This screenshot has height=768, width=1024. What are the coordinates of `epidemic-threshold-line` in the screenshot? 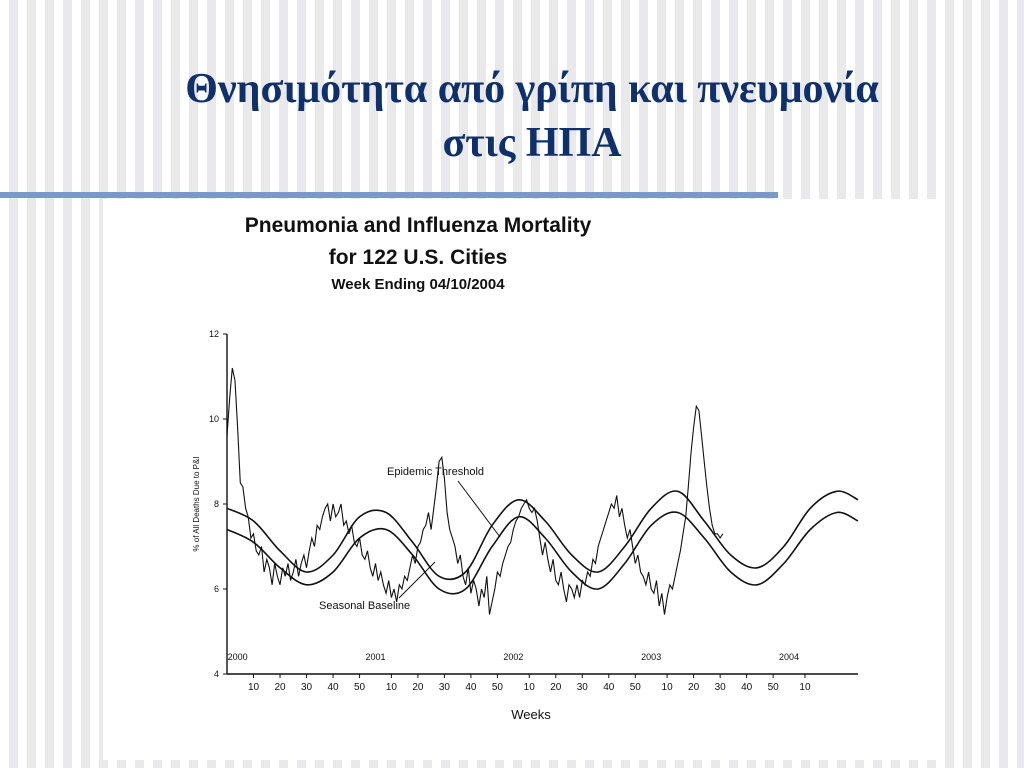 It's located at (542, 535).